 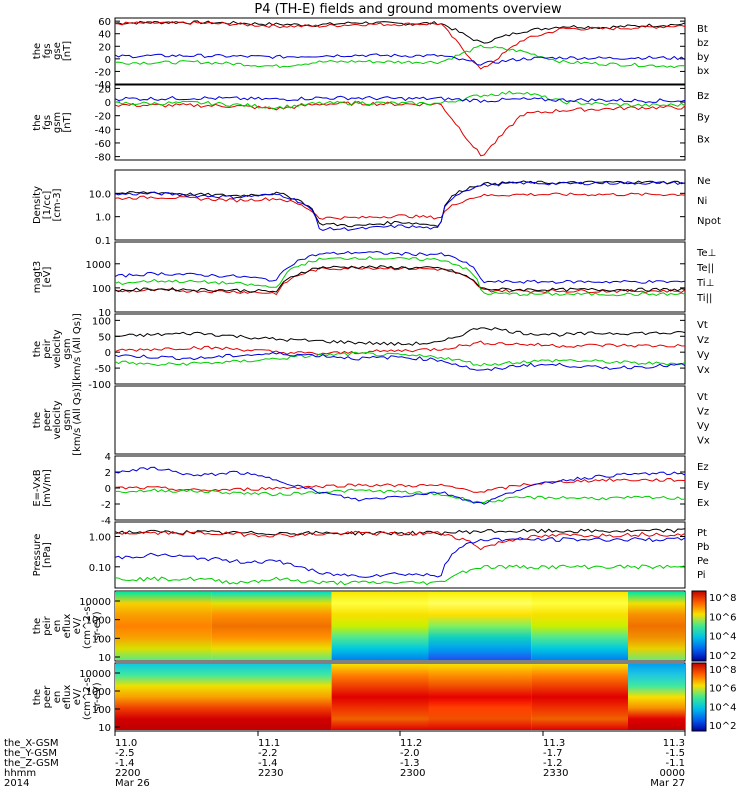 I want to click on series-line-Ti||, so click(x=400, y=276).